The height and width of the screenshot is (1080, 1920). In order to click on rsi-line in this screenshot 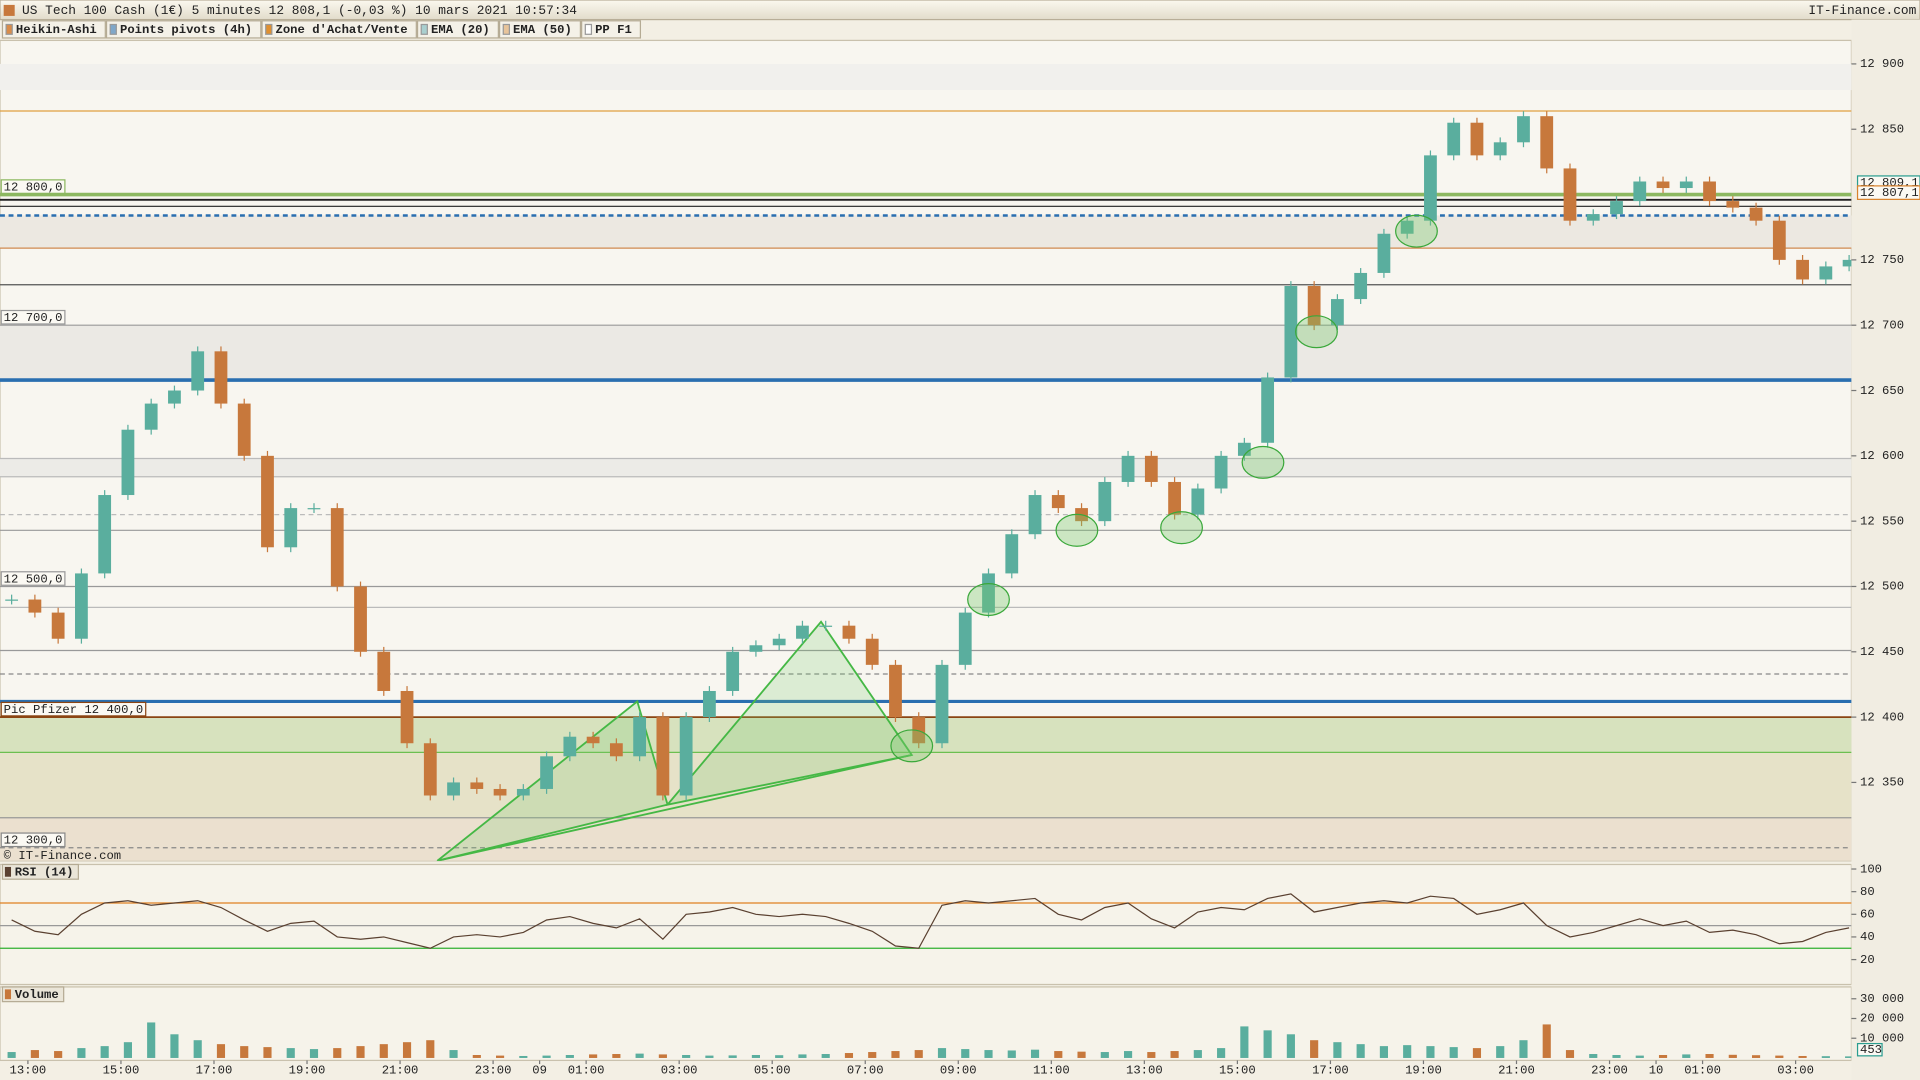, I will do `click(930, 921)`.